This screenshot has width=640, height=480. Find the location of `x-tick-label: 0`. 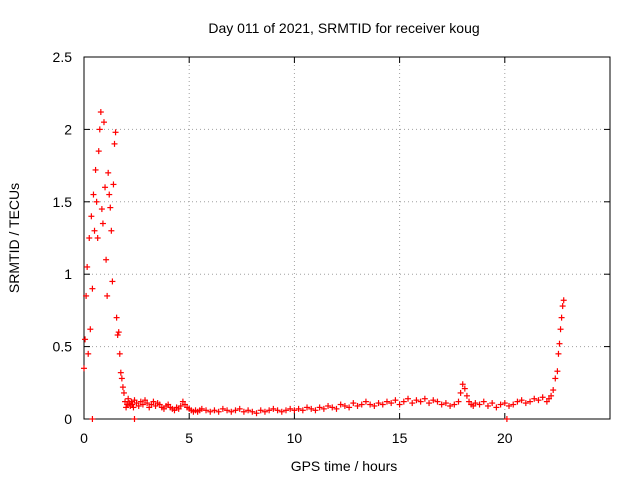

x-tick-label: 0 is located at coordinates (84, 438).